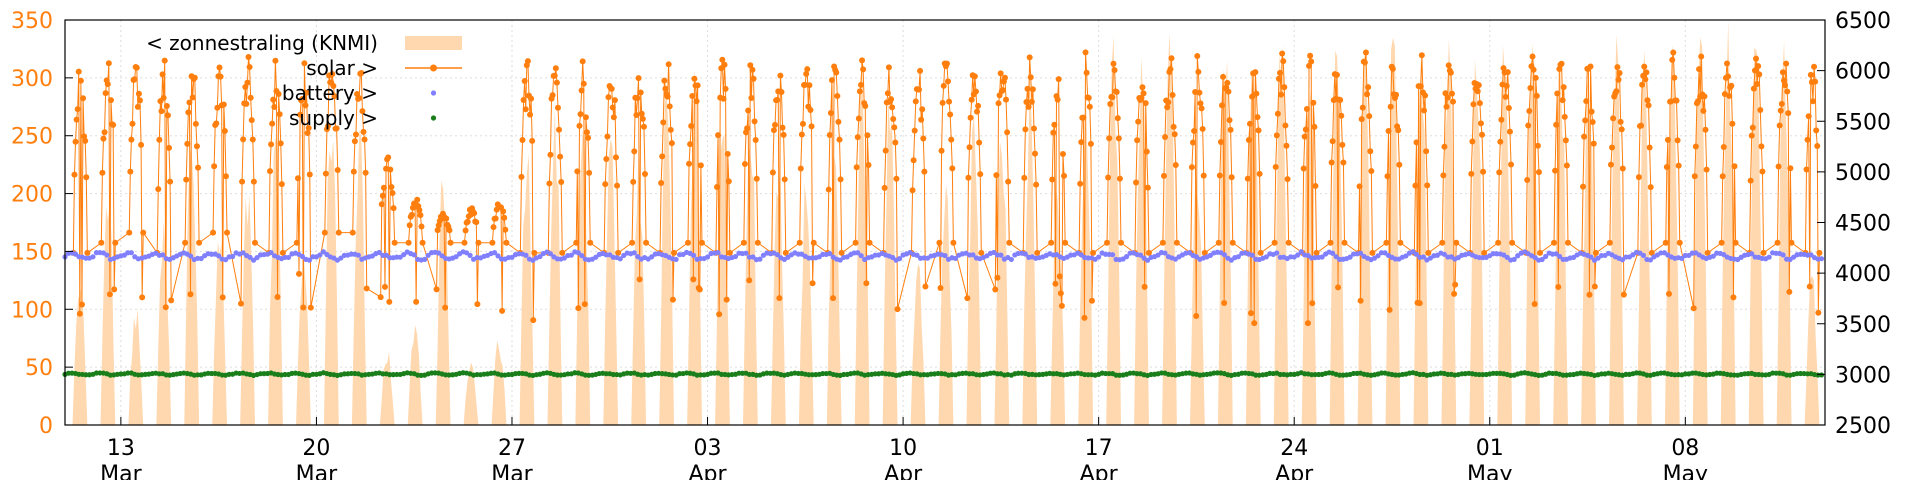  What do you see at coordinates (943, 256) in the screenshot?
I see `battery-series` at bounding box center [943, 256].